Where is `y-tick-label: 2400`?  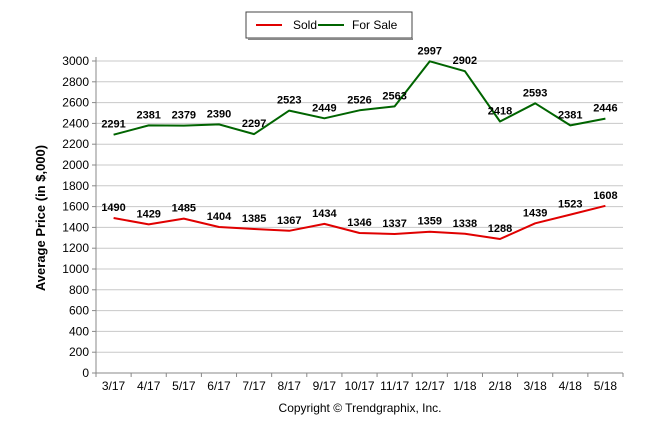 y-tick-label: 2400 is located at coordinates (75, 123).